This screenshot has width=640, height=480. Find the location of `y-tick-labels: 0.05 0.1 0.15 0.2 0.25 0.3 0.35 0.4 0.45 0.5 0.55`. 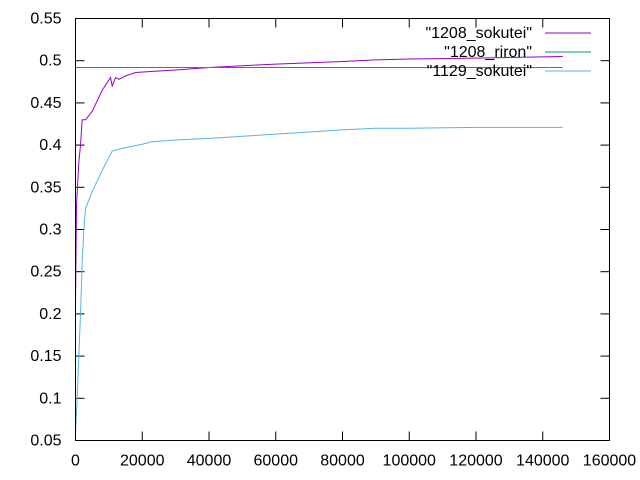

y-tick-labels: 0.05 0.1 0.15 0.2 0.25 0.3 0.35 0.4 0.45 0.5 0.55 is located at coordinates (45, 230).